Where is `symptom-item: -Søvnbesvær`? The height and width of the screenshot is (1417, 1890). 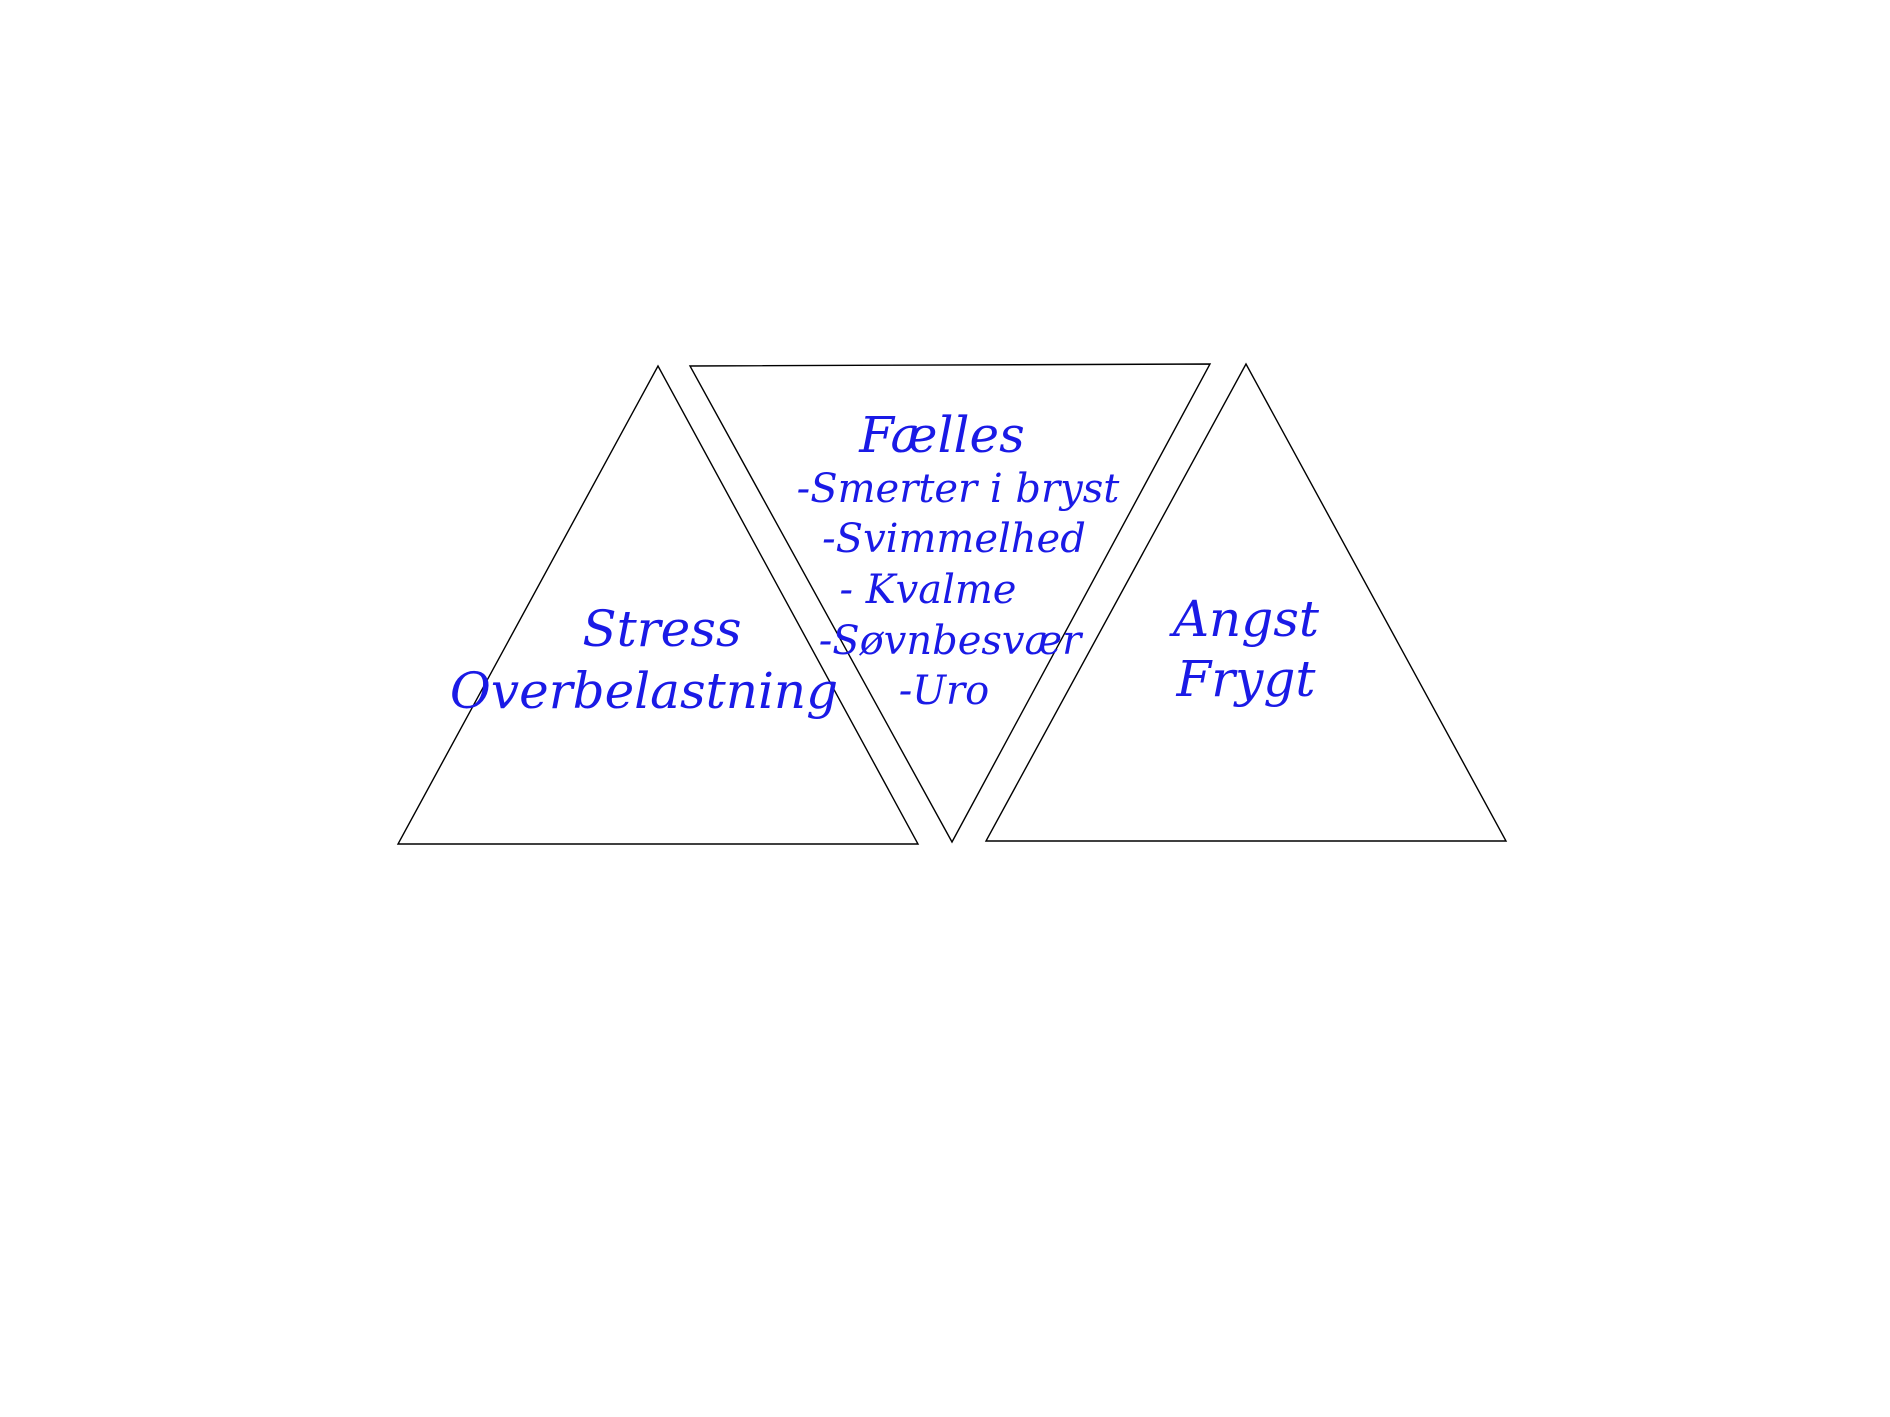 symptom-item: -Søvnbesvær is located at coordinates (951, 641).